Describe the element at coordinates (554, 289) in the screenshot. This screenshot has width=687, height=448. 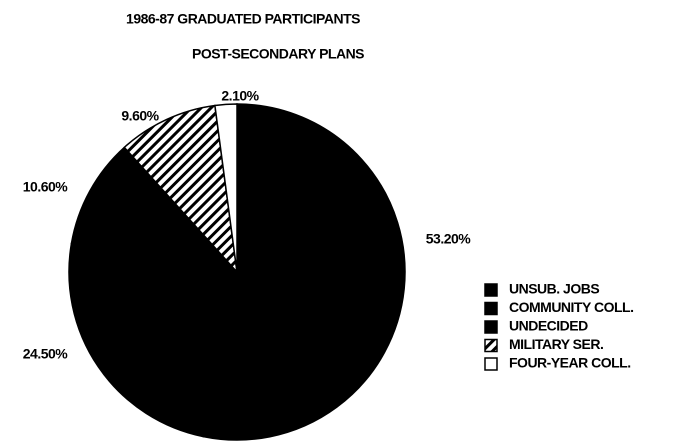
I see `legend-label: UNSUB. JOBS` at that location.